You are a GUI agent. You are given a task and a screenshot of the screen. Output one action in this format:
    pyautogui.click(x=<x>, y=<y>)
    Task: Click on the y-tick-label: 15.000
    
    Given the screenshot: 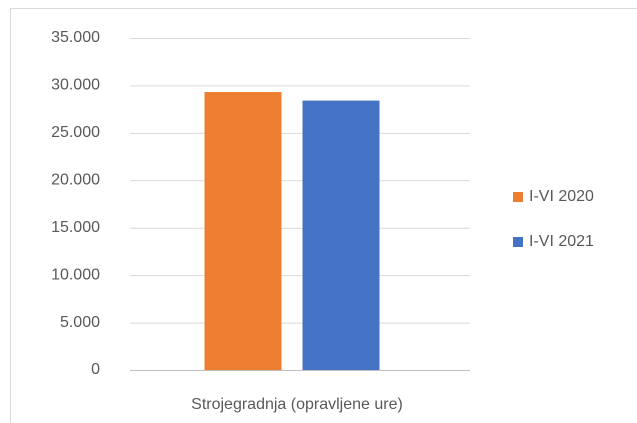 What is the action you would take?
    pyautogui.click(x=75, y=227)
    